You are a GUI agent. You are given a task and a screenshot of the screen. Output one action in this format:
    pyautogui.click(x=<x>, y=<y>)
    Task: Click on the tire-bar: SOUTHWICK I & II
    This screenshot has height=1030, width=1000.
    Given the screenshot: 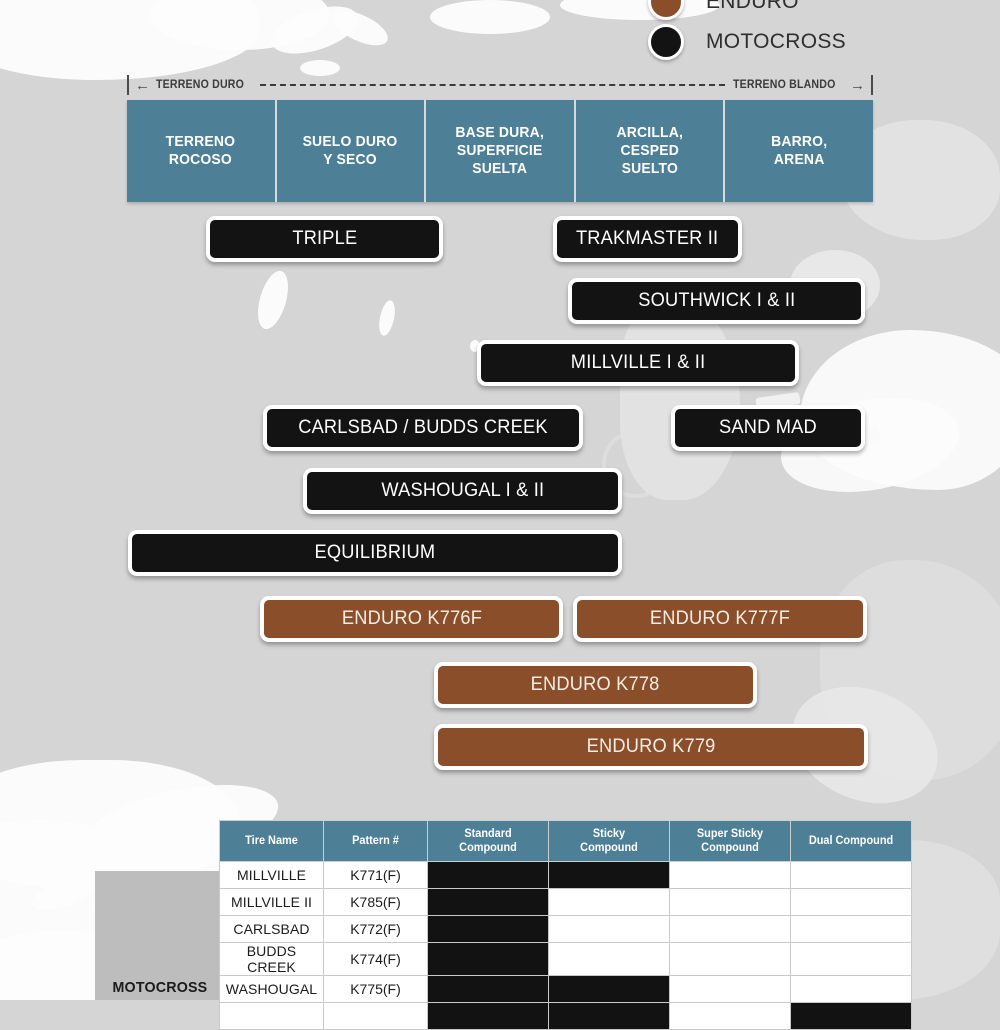 What is the action you would take?
    pyautogui.click(x=716, y=301)
    